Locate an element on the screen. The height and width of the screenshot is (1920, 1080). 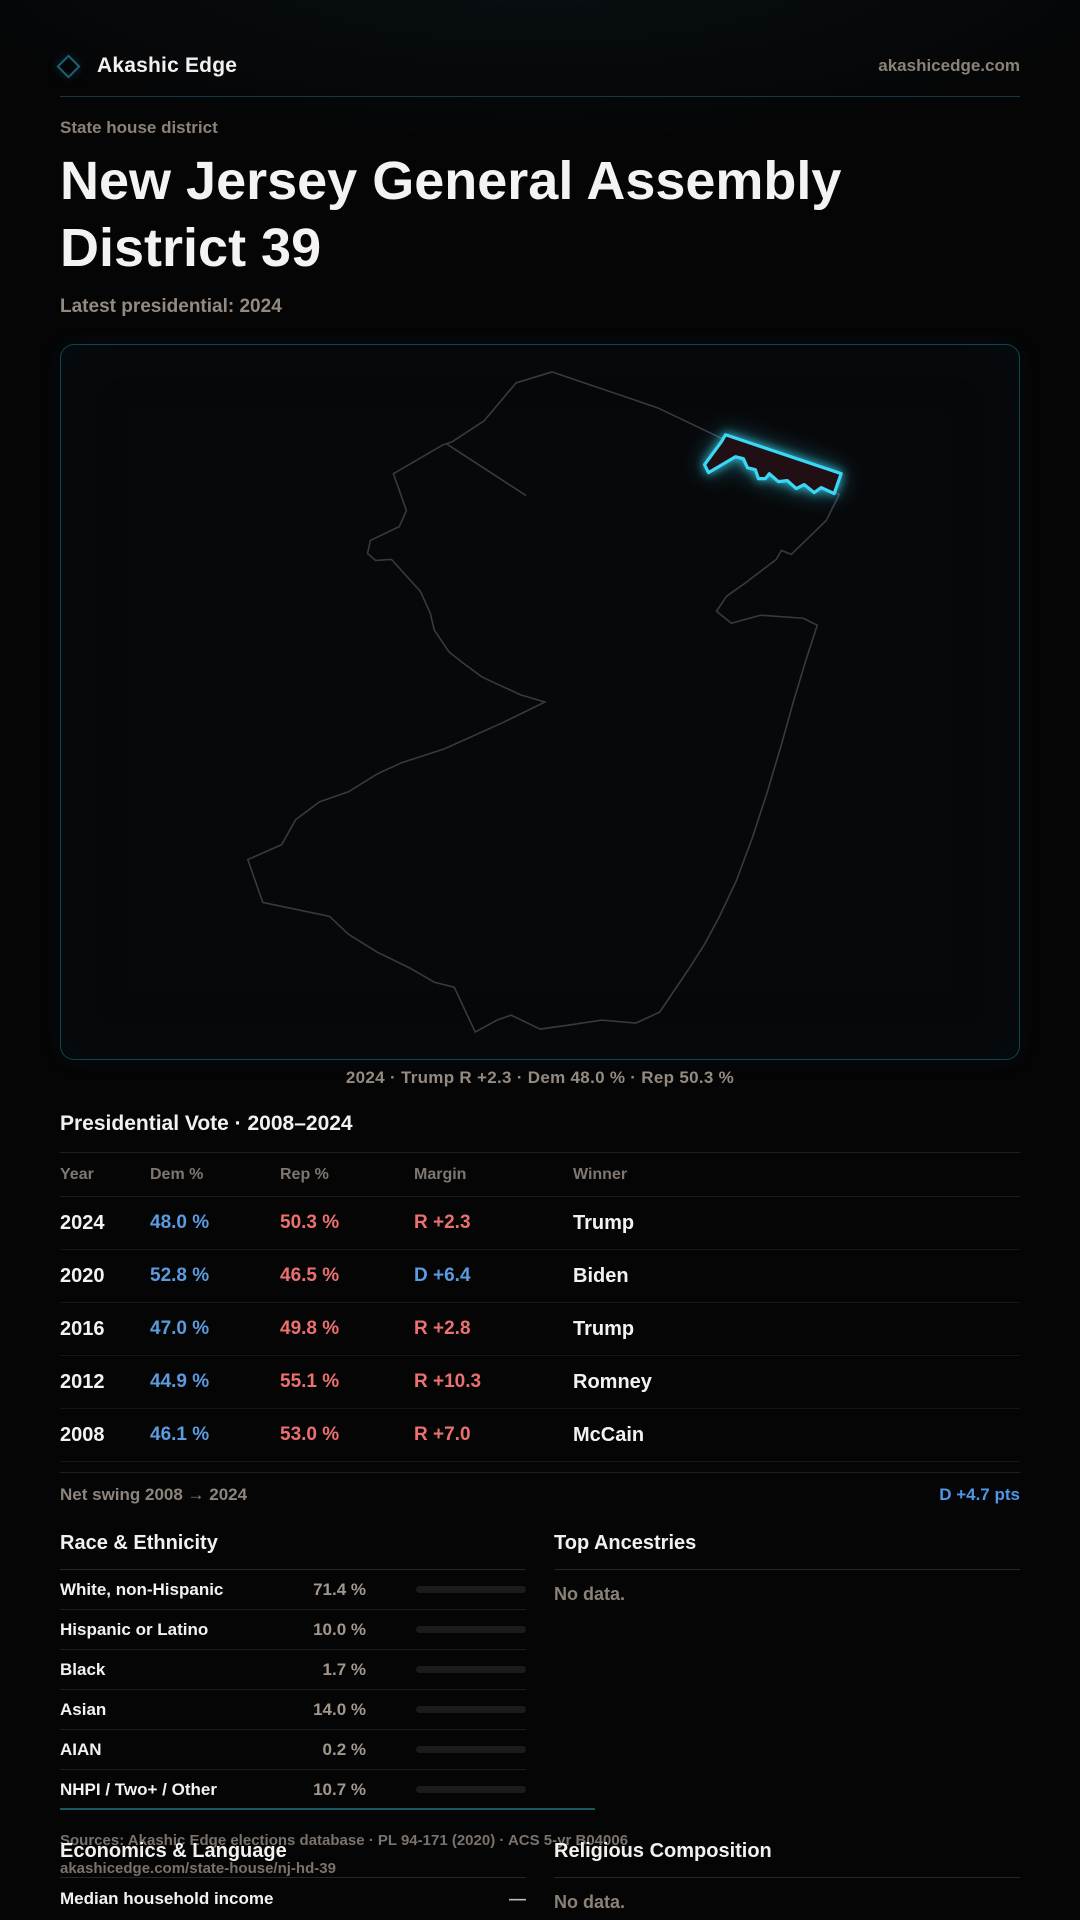
cell-rep-pct: 53.0 % is located at coordinates (310, 1434).